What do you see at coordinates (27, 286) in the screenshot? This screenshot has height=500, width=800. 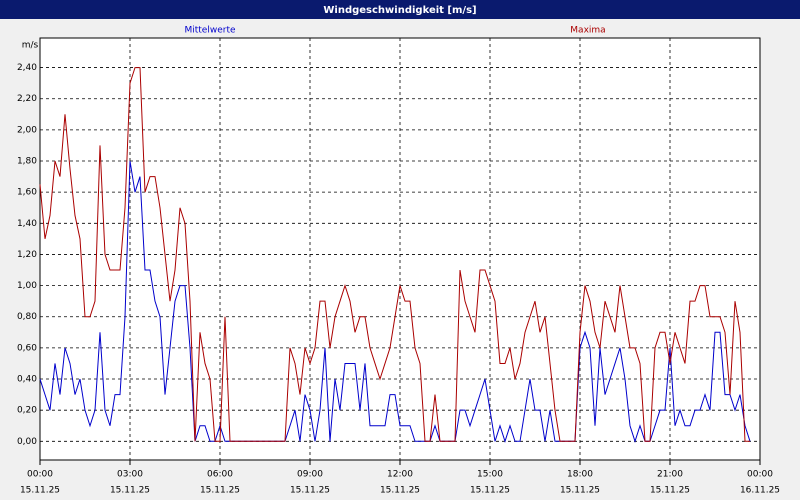 I see `y-tick-label: 1,00` at bounding box center [27, 286].